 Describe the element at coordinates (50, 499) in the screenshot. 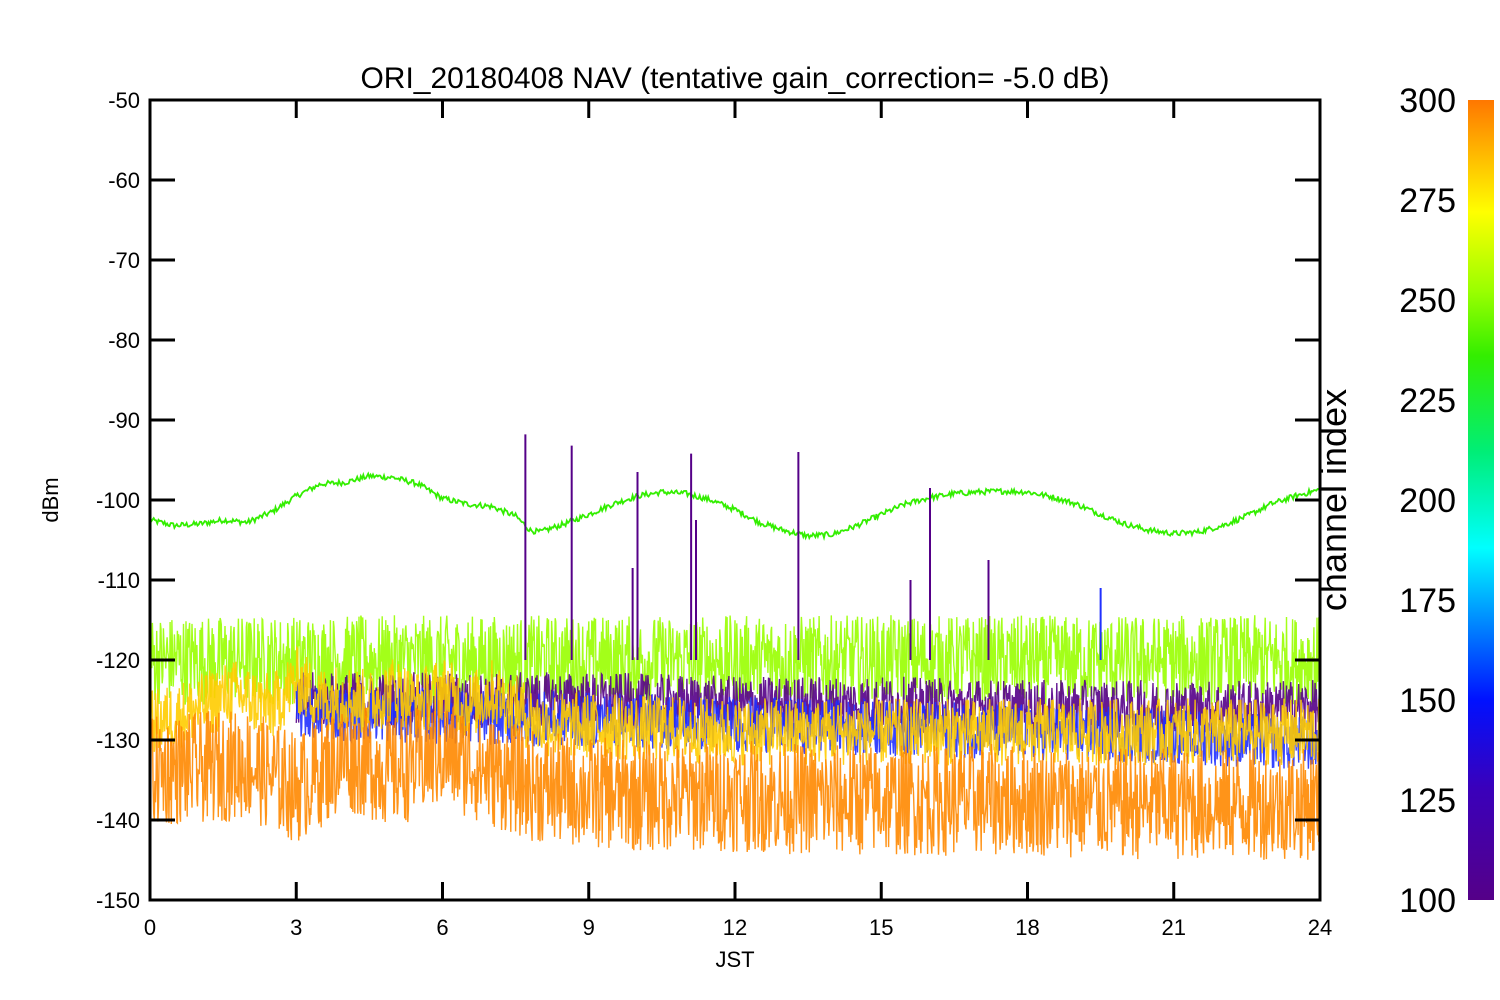

I see `y-axis-label: dBm` at that location.